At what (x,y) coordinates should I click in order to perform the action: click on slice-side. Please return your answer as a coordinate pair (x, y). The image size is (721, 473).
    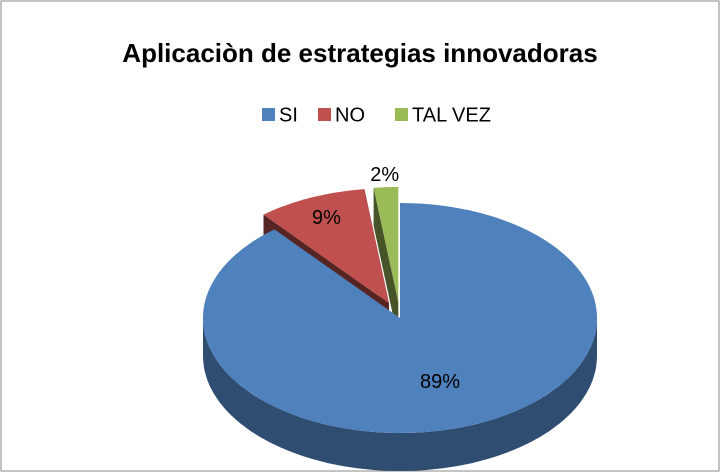
    Looking at the image, I should click on (386, 263).